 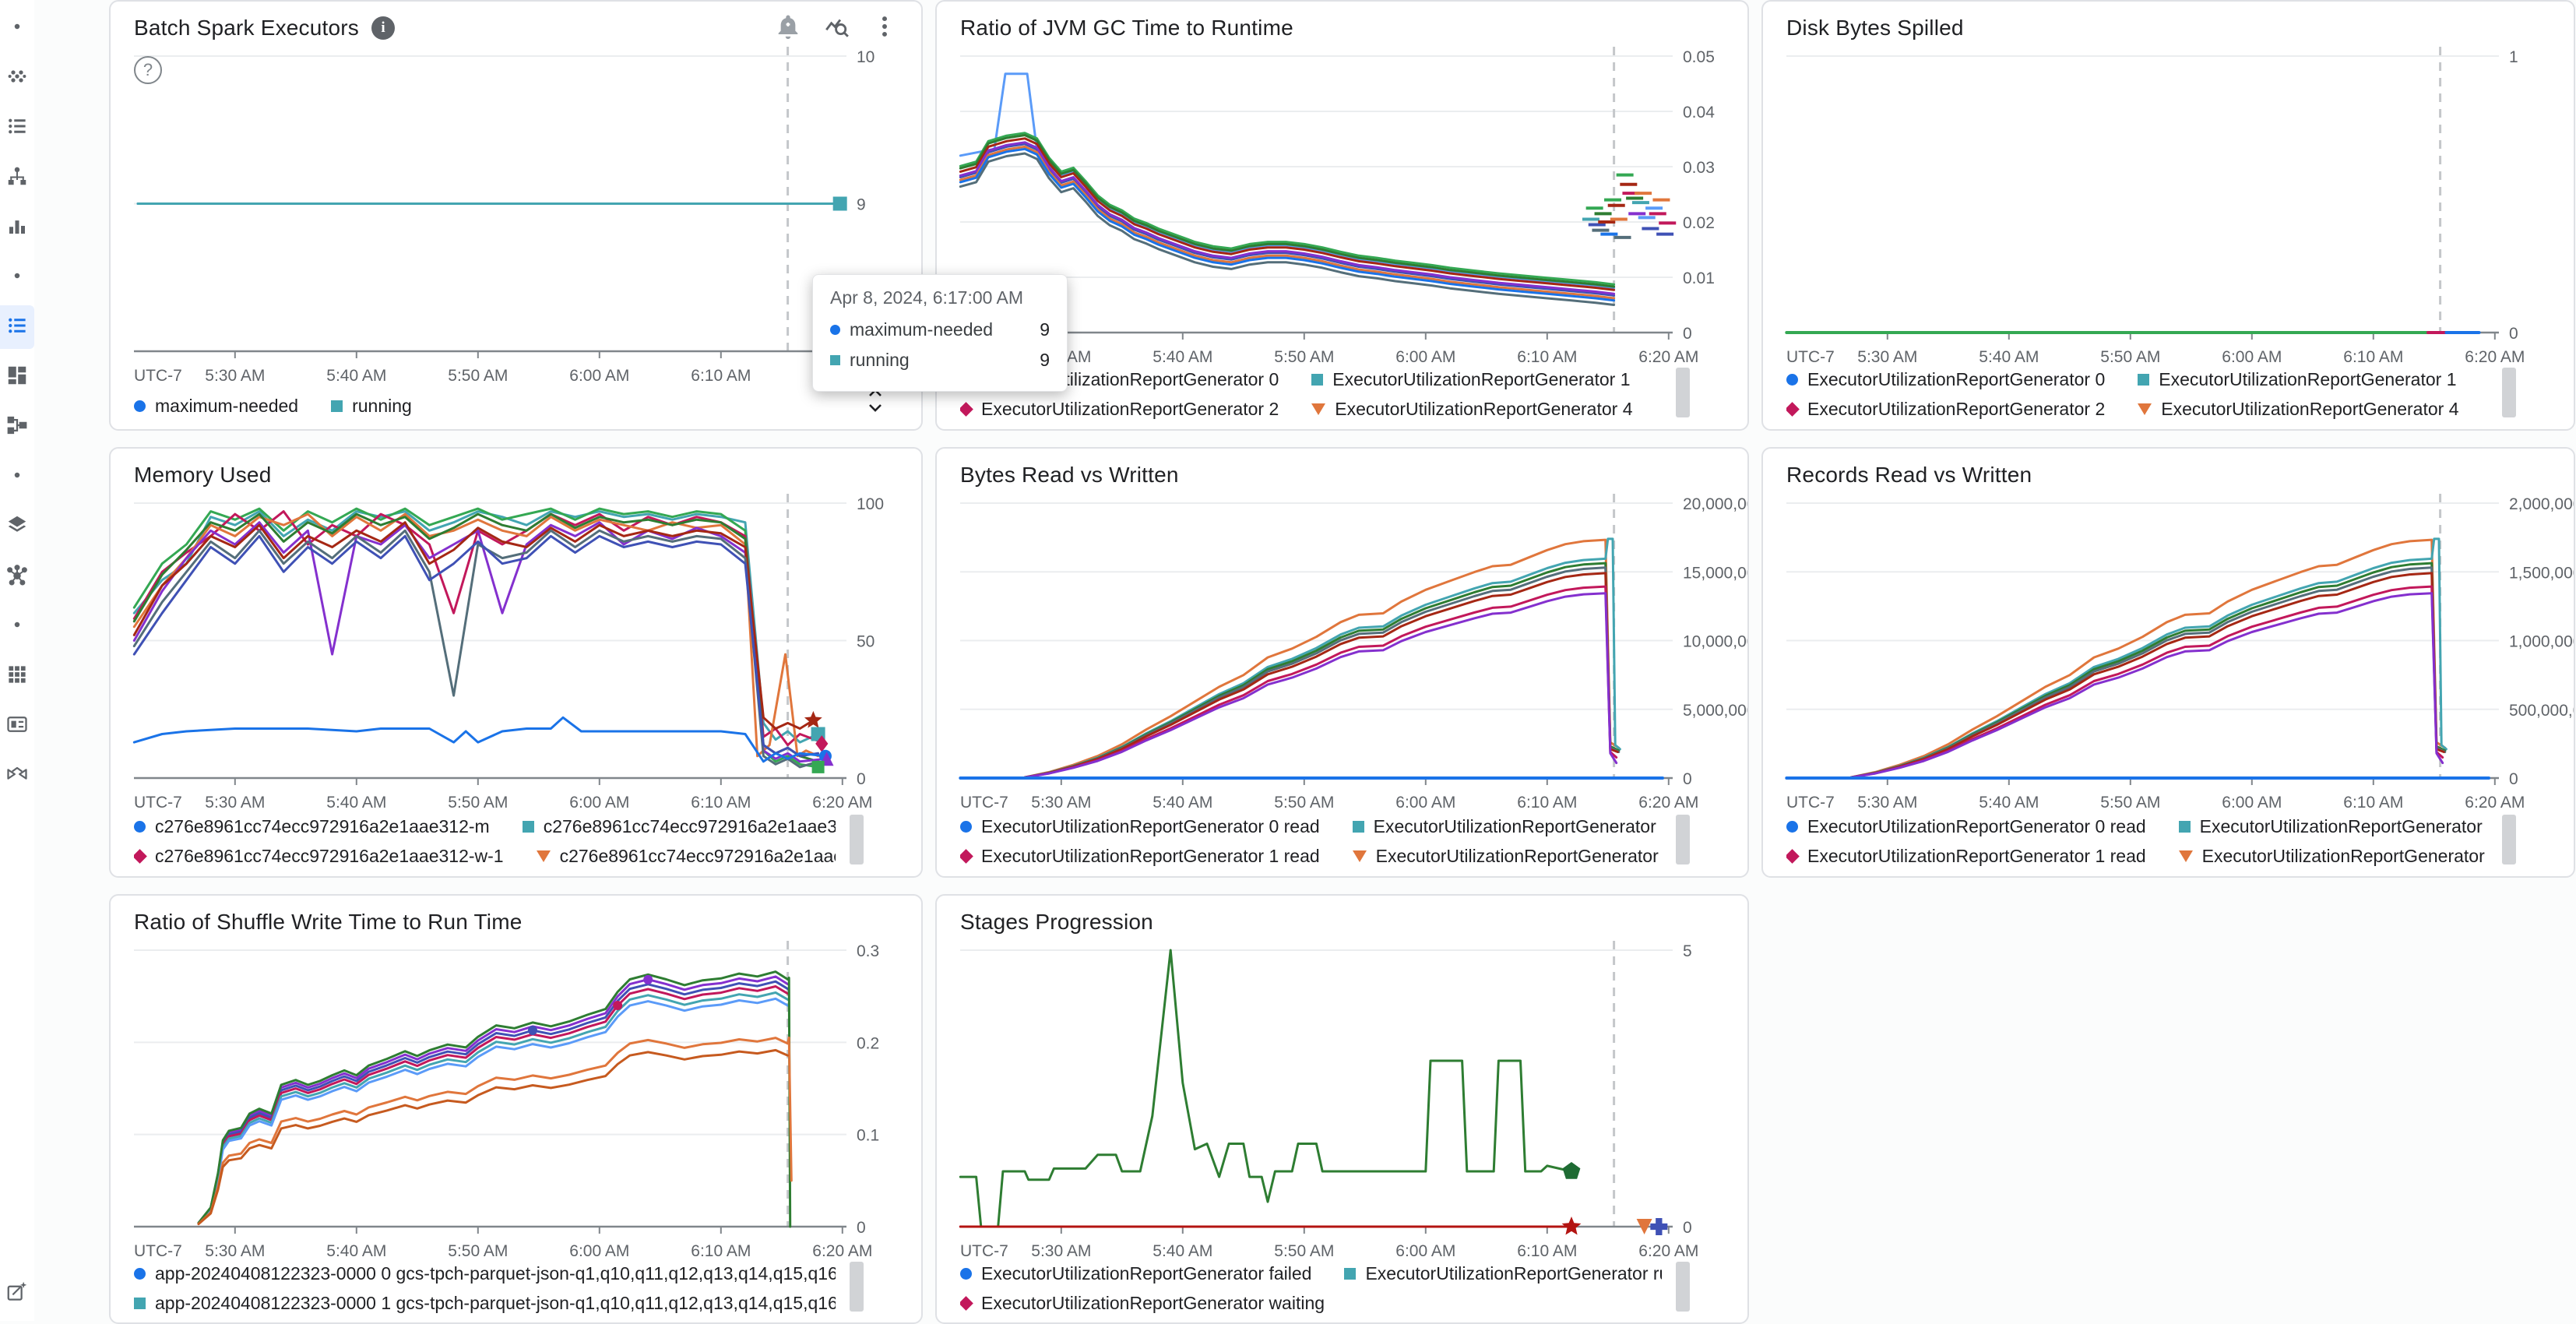 What do you see at coordinates (371, 407) in the screenshot?
I see `legend-item: running` at bounding box center [371, 407].